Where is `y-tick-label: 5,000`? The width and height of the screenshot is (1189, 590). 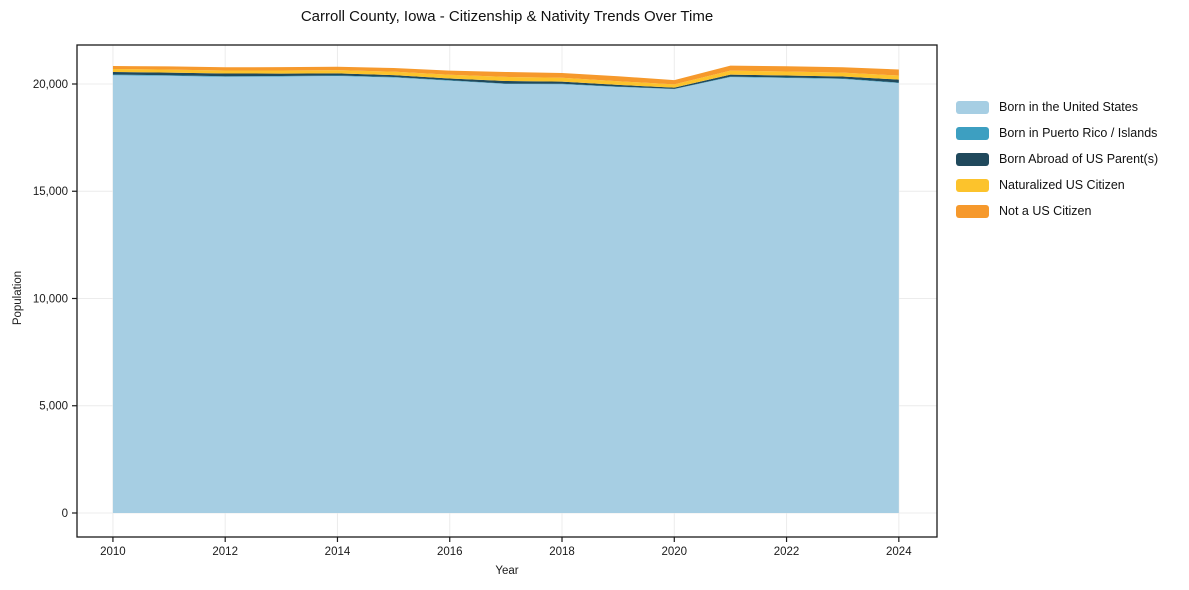 y-tick-label: 5,000 is located at coordinates (53, 407).